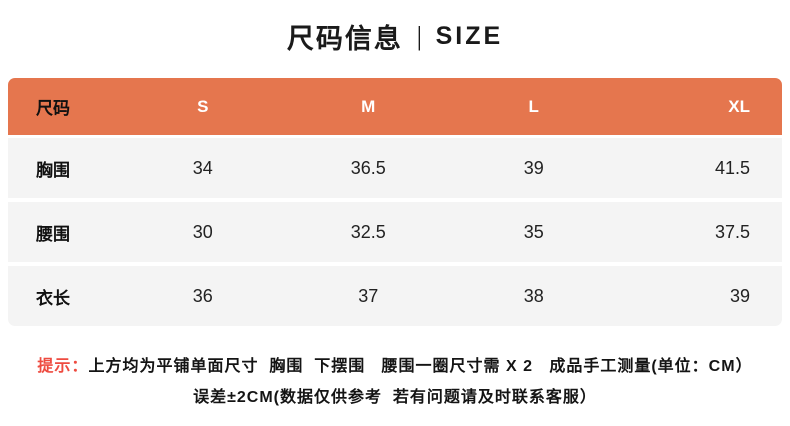  What do you see at coordinates (53, 170) in the screenshot?
I see `row-label-chest: 胸围` at bounding box center [53, 170].